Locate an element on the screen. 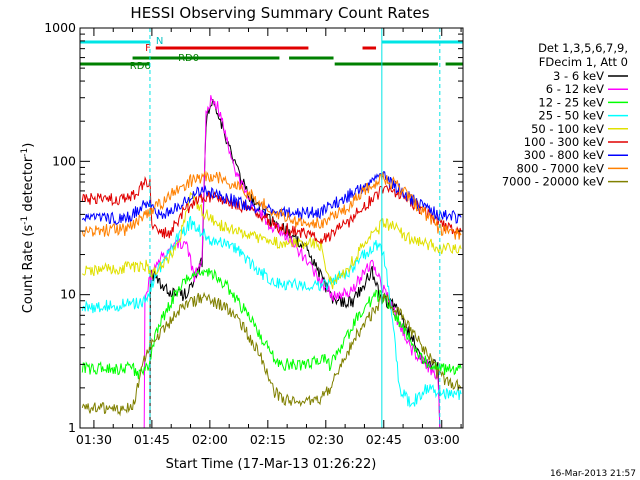 The image size is (640, 480). legend-label-5: 50 - 100 keV is located at coordinates (567, 129).